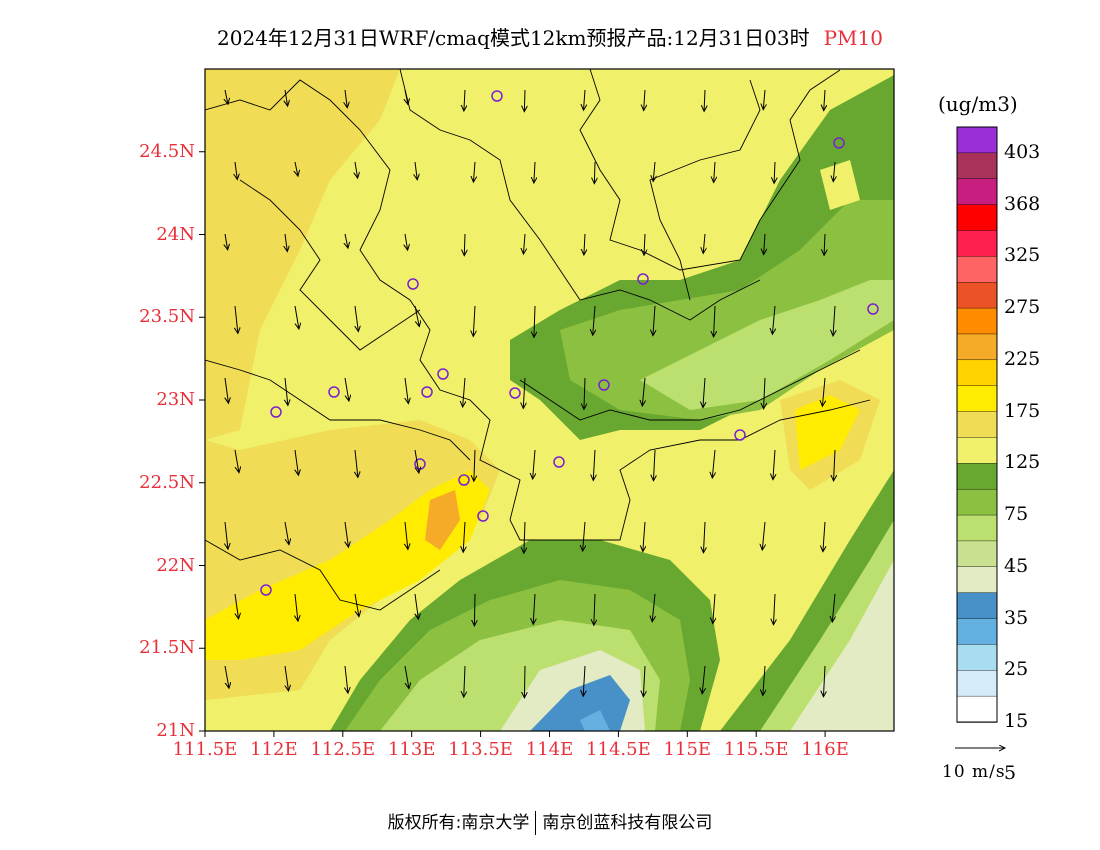 This screenshot has height=850, width=1100. Describe the element at coordinates (627, 823) in the screenshot. I see `footer-right: 南京创蓝科技有限公司` at that location.